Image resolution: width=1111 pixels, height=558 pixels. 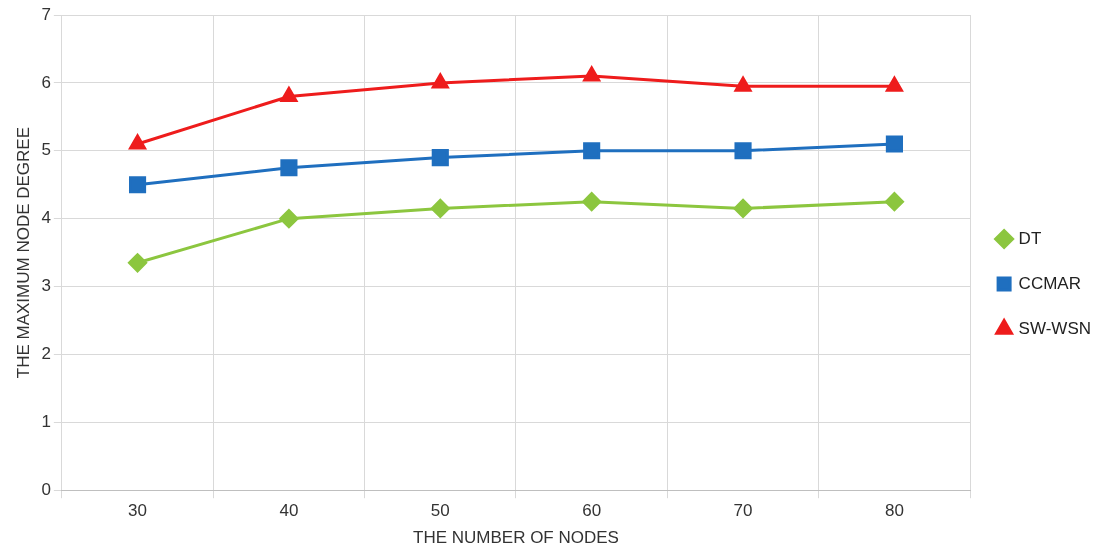 What do you see at coordinates (592, 511) in the screenshot?
I see `x-tick-label: 60` at bounding box center [592, 511].